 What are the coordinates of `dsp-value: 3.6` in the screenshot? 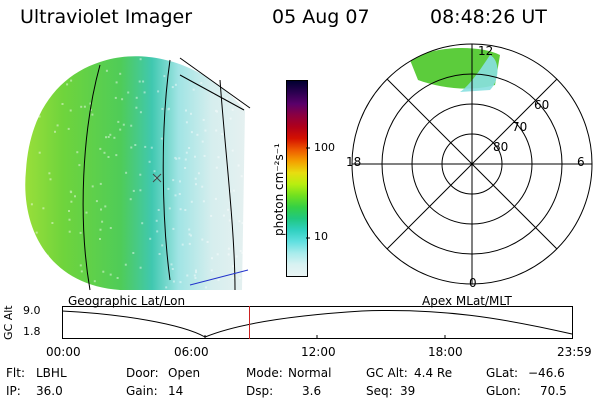 It's located at (312, 391).